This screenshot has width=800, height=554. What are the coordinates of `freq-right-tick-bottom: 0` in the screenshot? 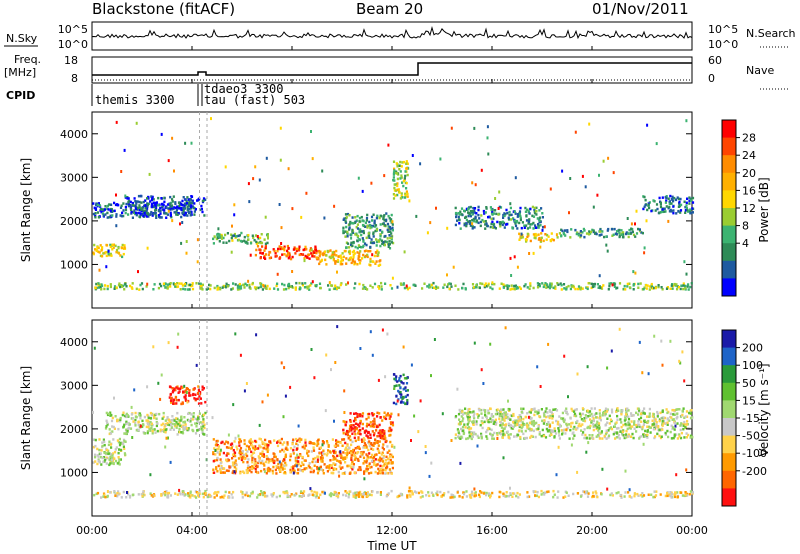 It's located at (711, 78).